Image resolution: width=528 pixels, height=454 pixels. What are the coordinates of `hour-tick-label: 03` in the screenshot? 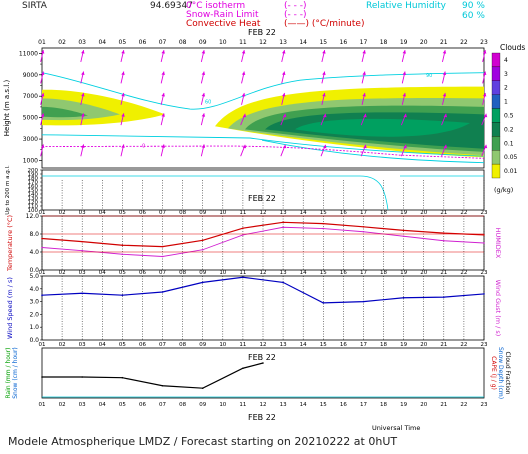 It's located at (82, 273).